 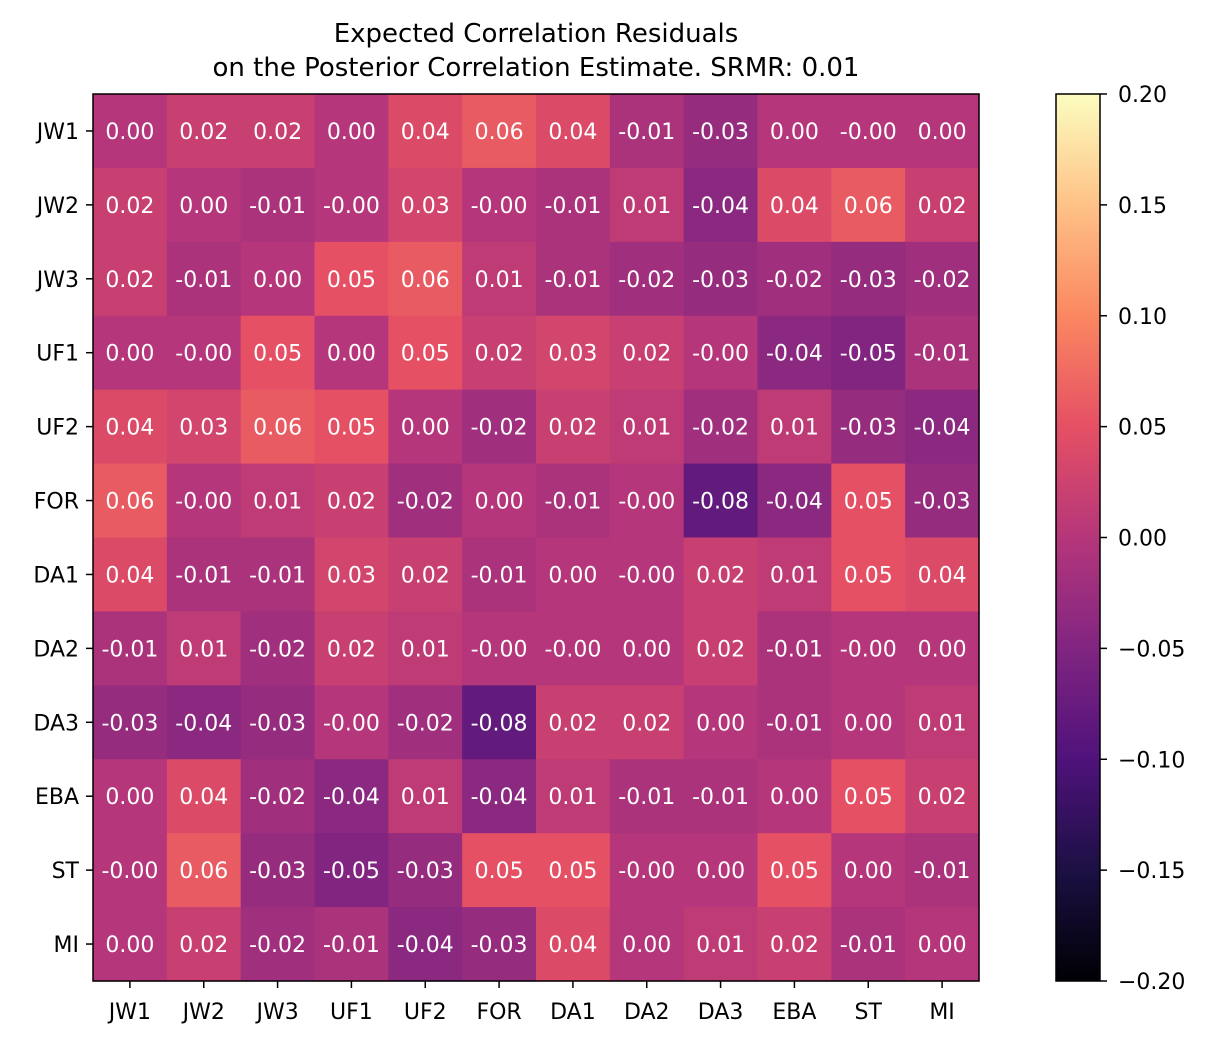 What do you see at coordinates (1142, 428) in the screenshot?
I see `colorbar-tick-label: 0.05` at bounding box center [1142, 428].